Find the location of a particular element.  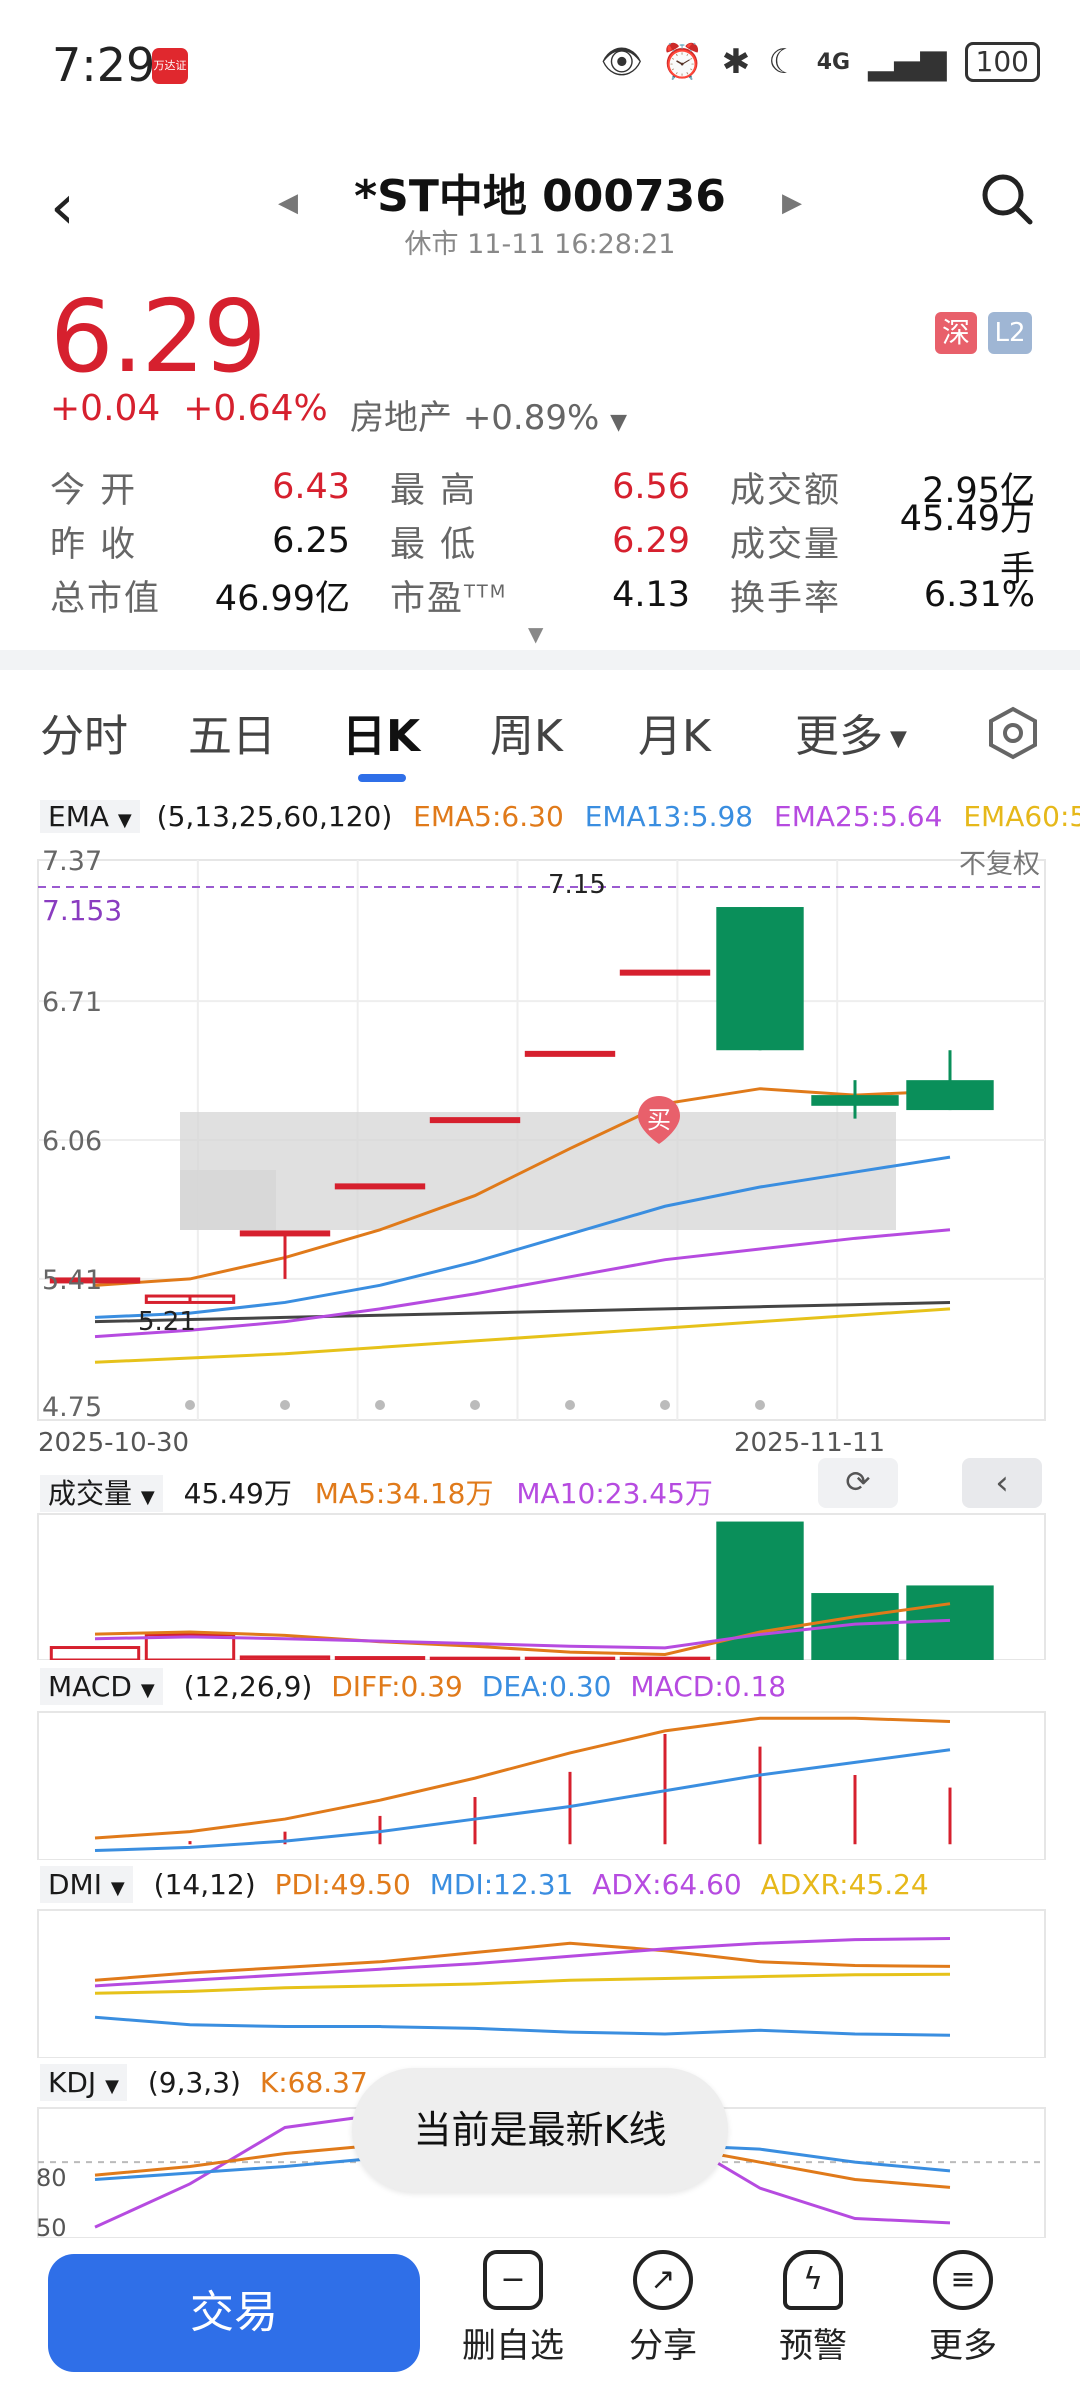

stat-label: 成交量 is located at coordinates (786, 544).